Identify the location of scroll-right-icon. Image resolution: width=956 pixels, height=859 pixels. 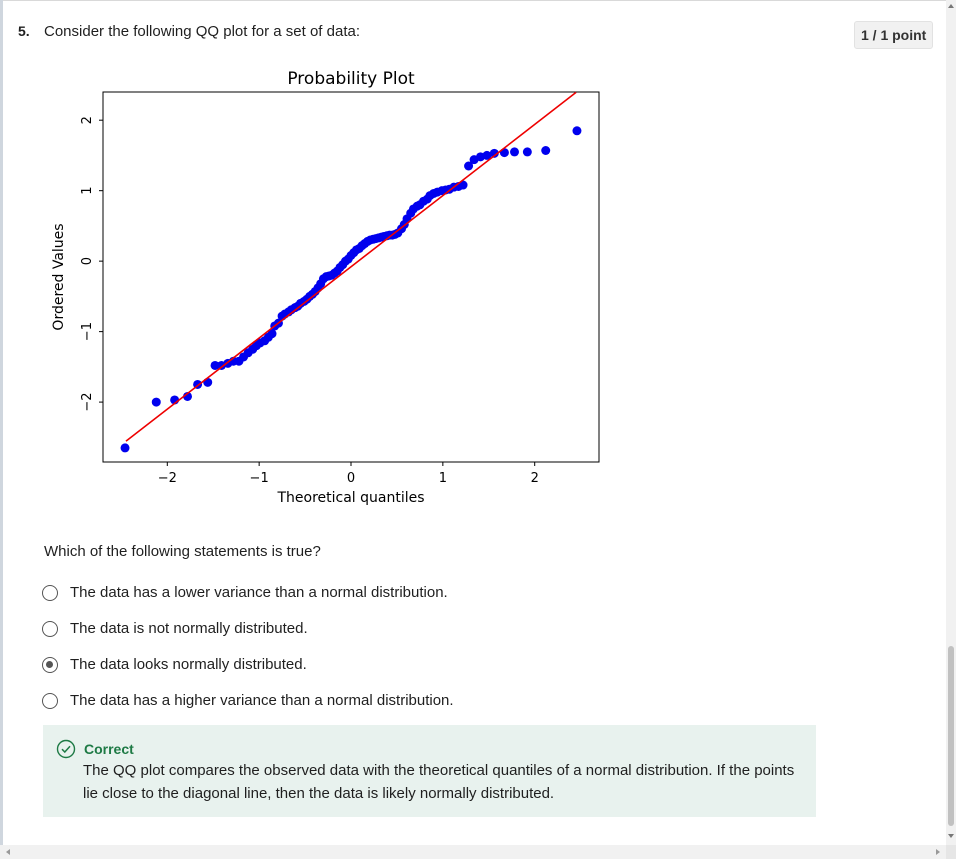
(938, 852).